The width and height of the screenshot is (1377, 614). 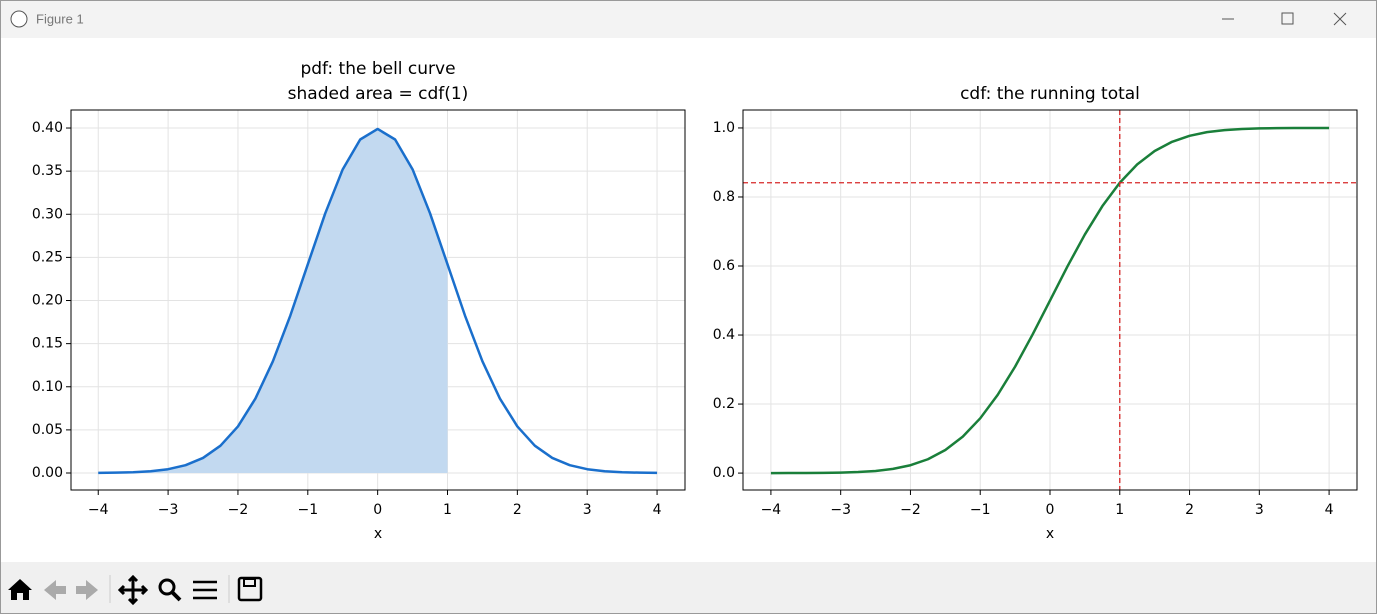 I want to click on y-tick-label: 0.4, so click(x=724, y=335).